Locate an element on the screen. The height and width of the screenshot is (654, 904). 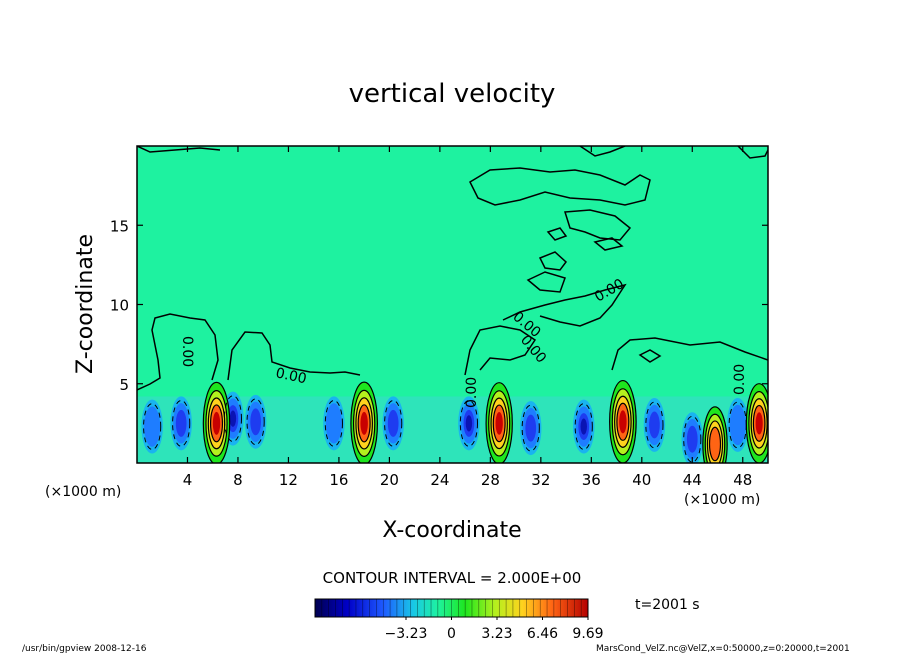
colorbar-tick-label: 0 is located at coordinates (451, 634).